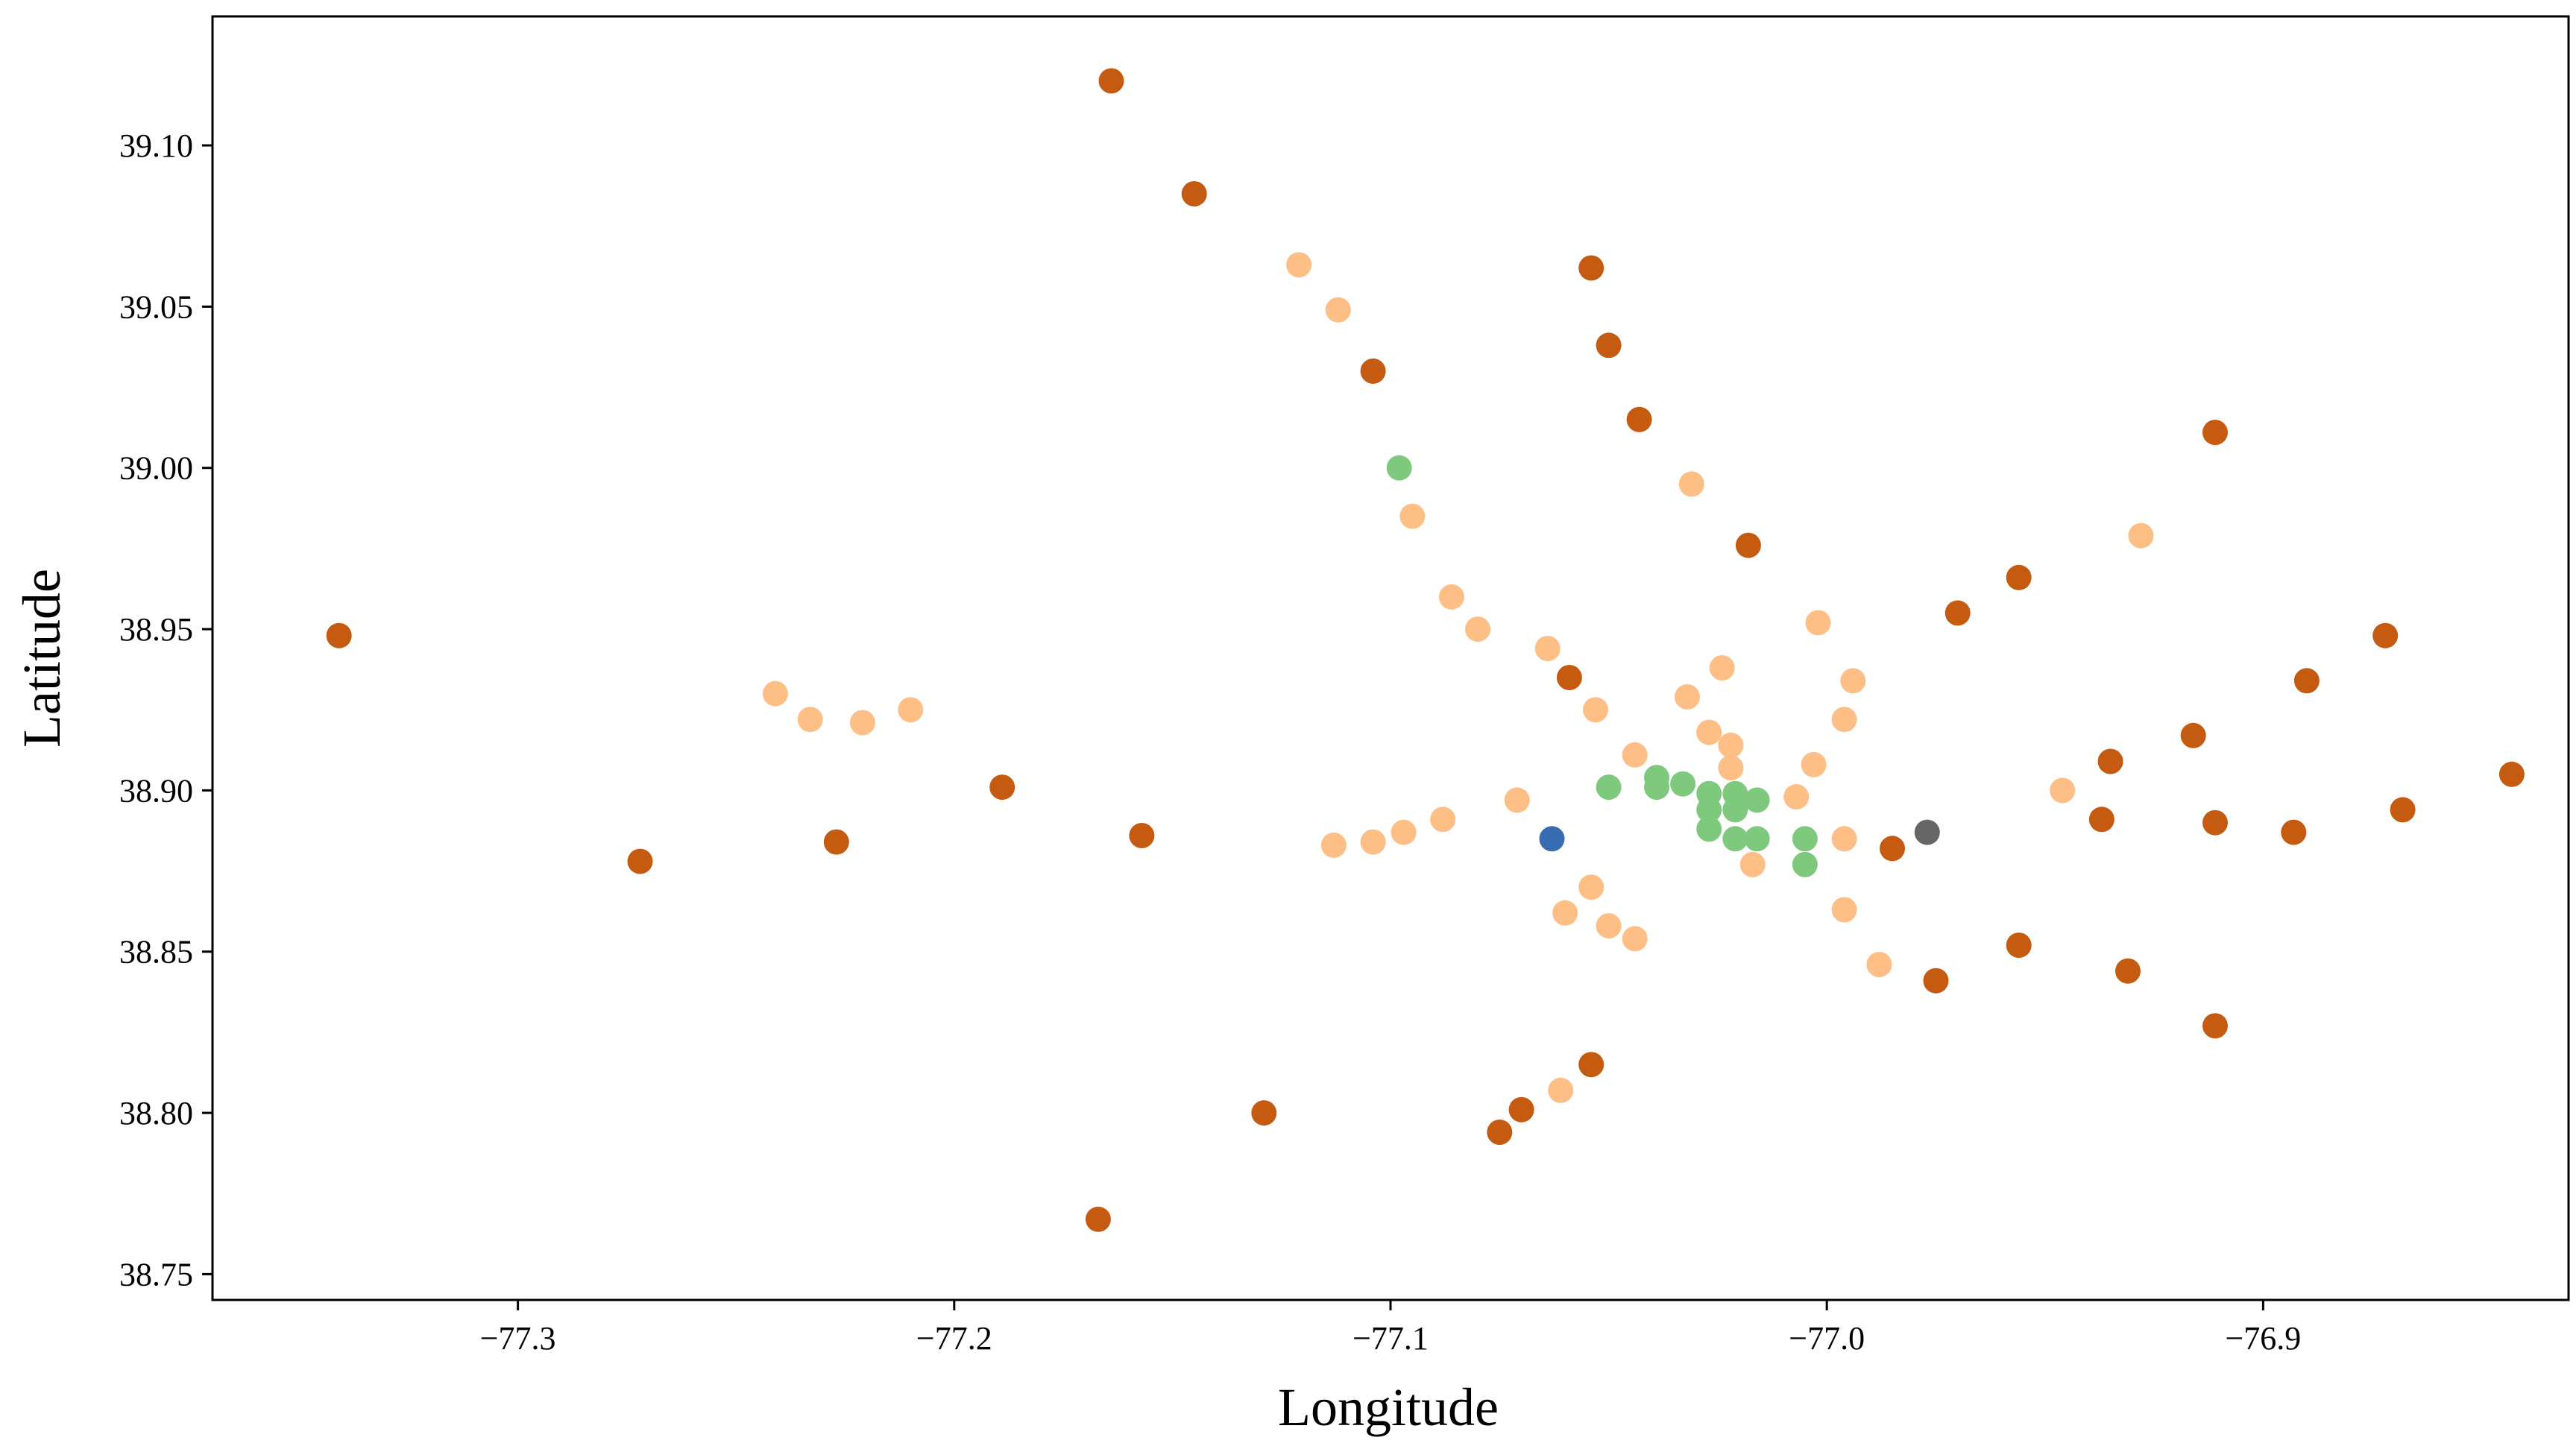 The height and width of the screenshot is (1452, 2576). I want to click on y-tick-label: 38.75, so click(156, 1274).